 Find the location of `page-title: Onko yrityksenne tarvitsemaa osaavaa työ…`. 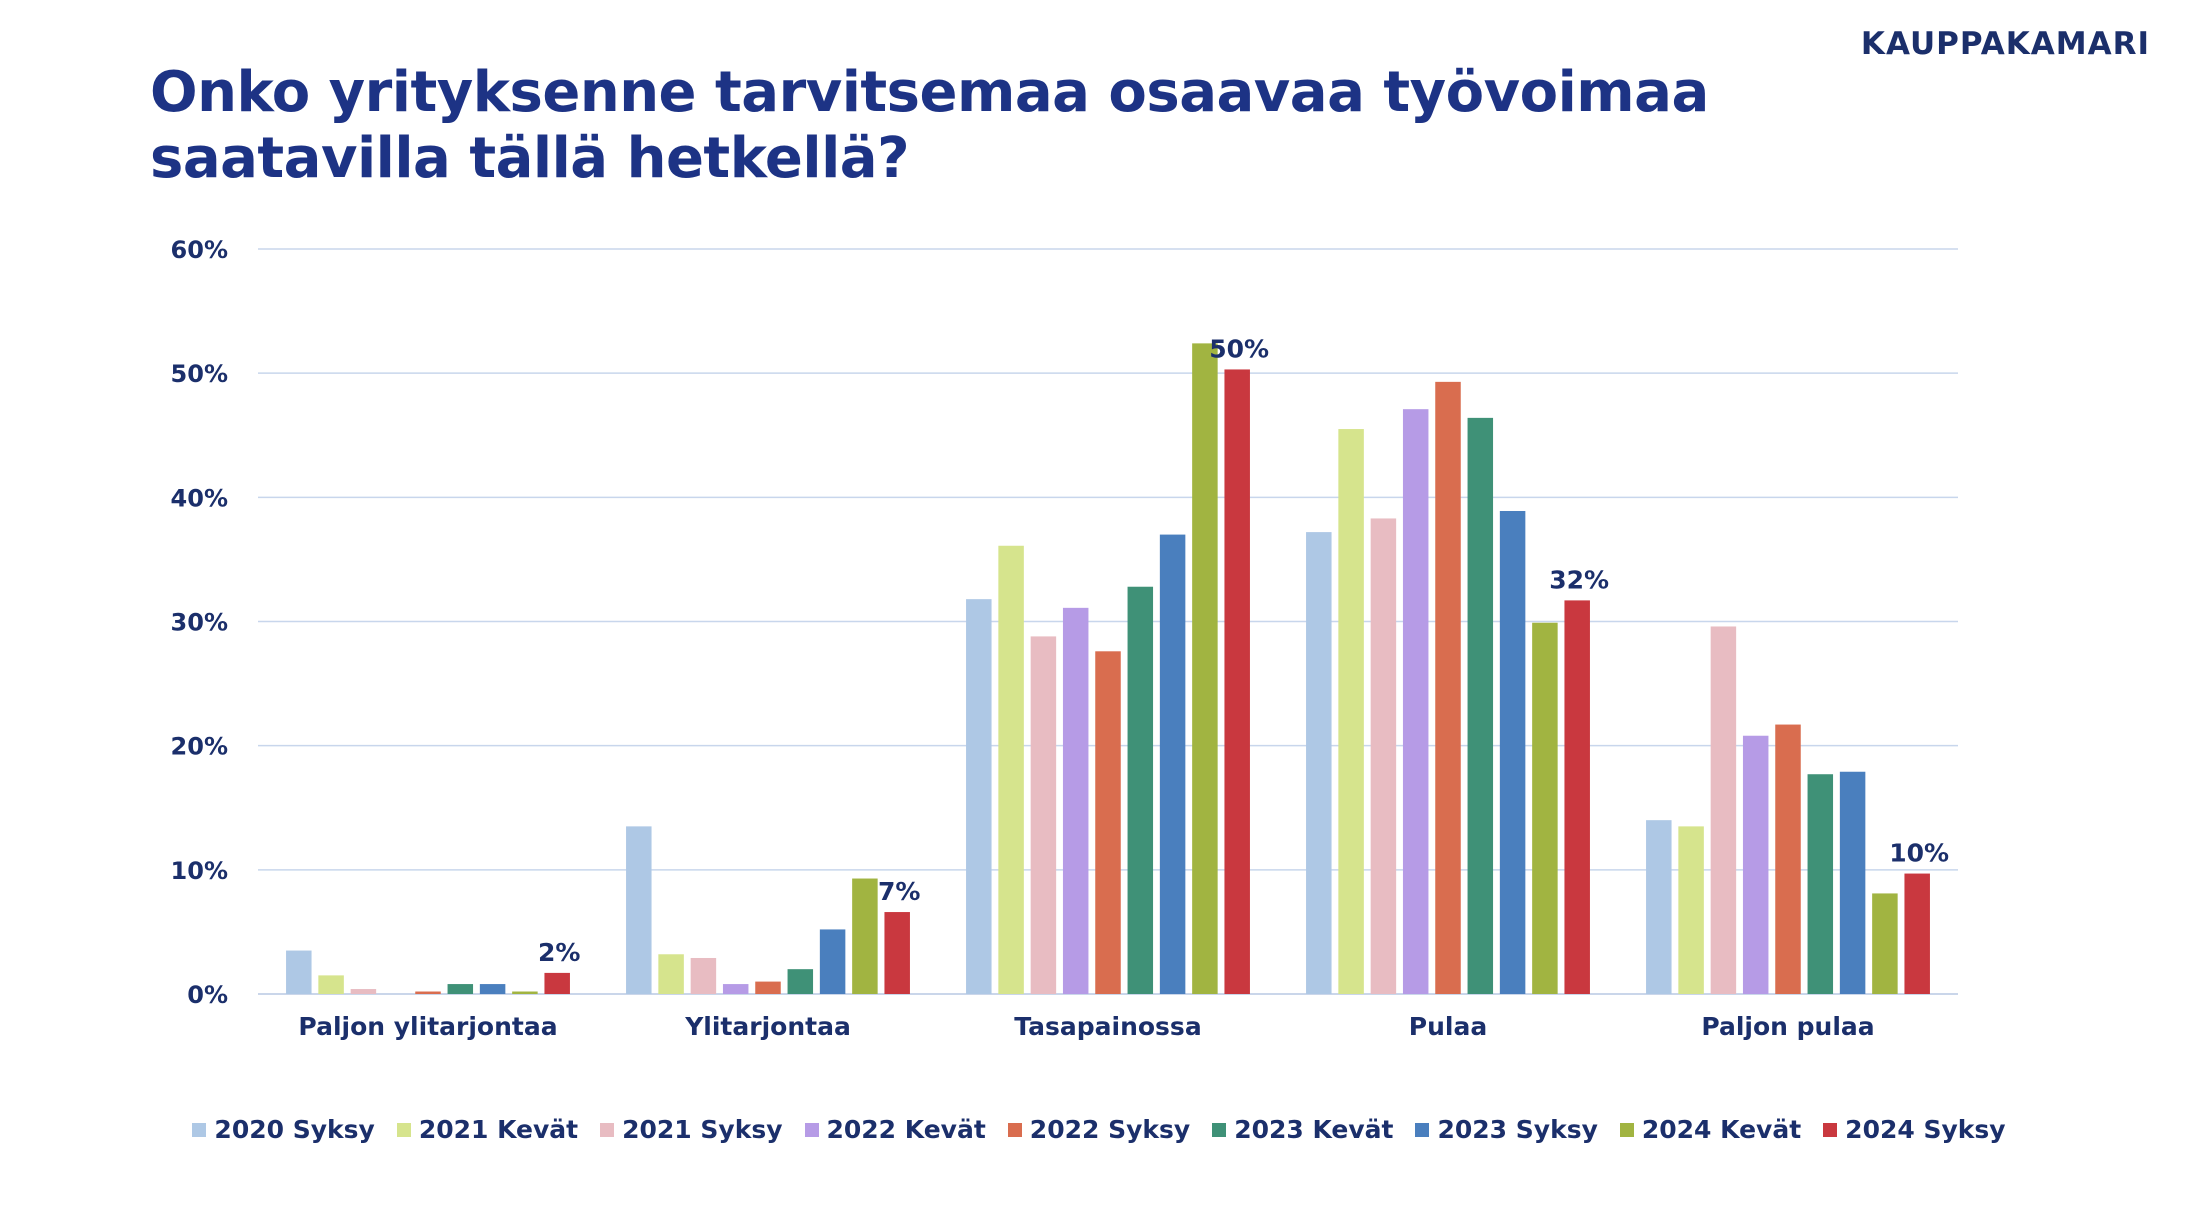

page-title: Onko yrityksenne tarvitsemaa osaavaa työ… is located at coordinates (929, 125).